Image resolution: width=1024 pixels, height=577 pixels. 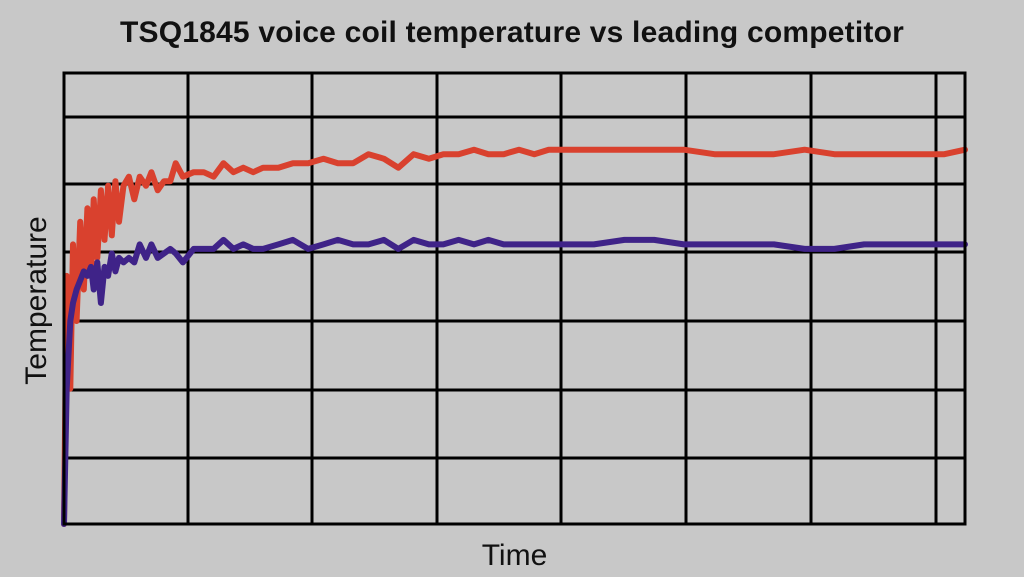 I want to click on x-axis-label: Time, so click(x=515, y=555).